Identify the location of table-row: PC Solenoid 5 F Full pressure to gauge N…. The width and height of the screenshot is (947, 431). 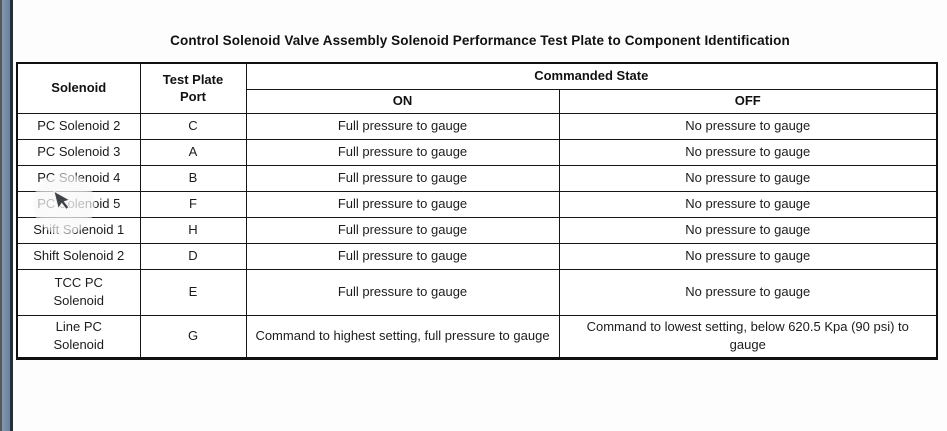
(477, 204).